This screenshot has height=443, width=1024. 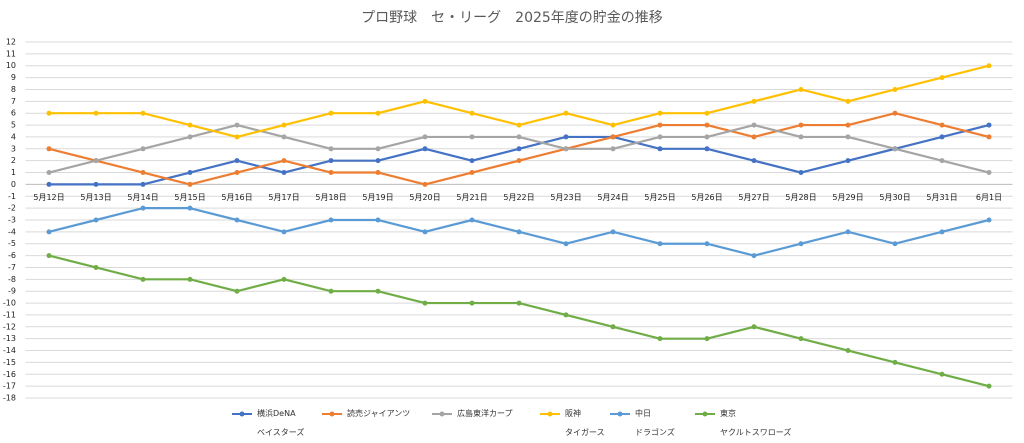 I want to click on legend-item: 読売ジャイアンツ, so click(x=365, y=416).